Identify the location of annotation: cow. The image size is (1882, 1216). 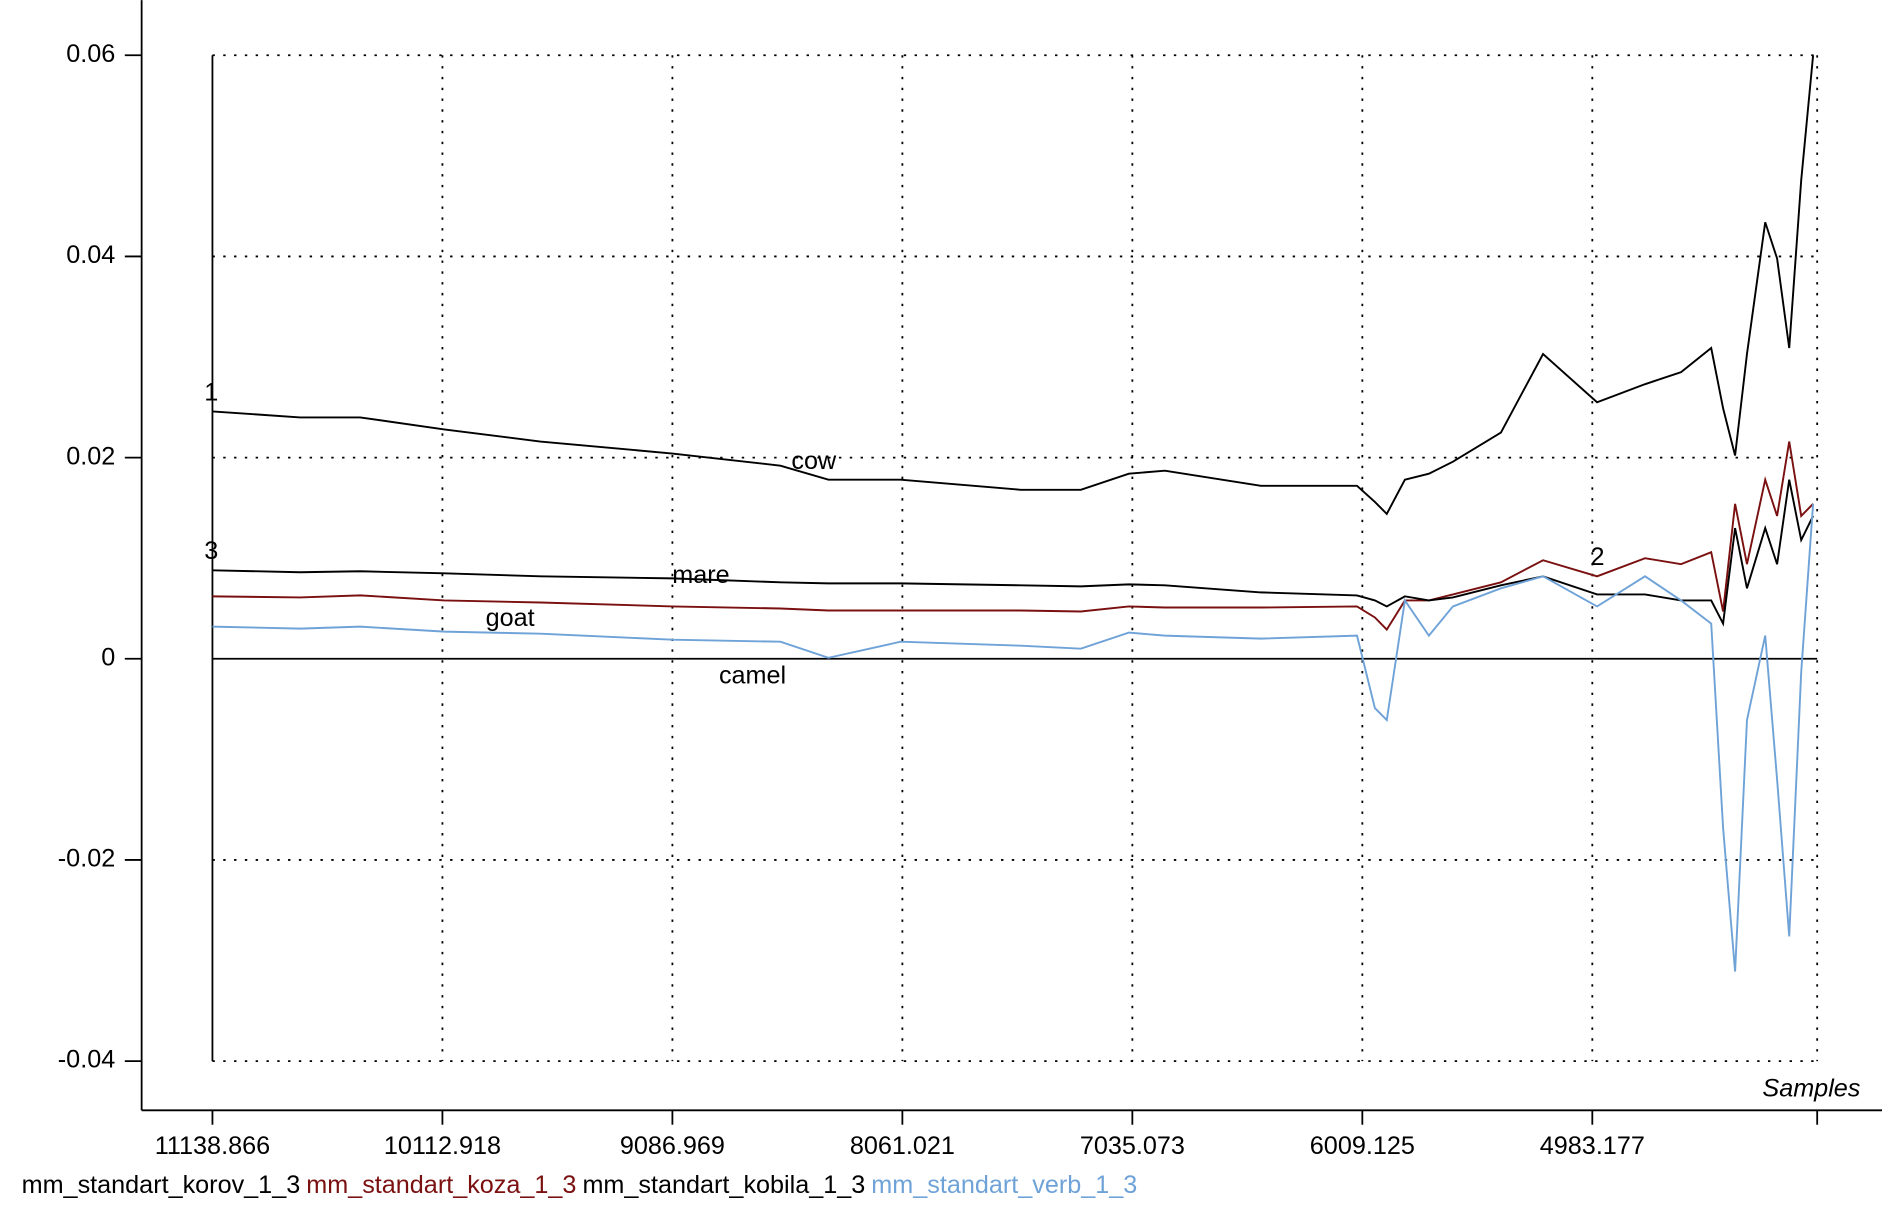
(814, 461).